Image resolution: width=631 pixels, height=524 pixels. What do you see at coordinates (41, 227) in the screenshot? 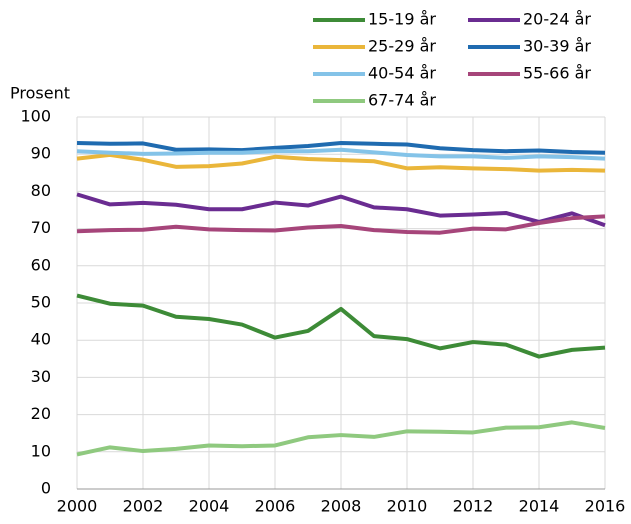
I see `y-tick-label: 70` at bounding box center [41, 227].